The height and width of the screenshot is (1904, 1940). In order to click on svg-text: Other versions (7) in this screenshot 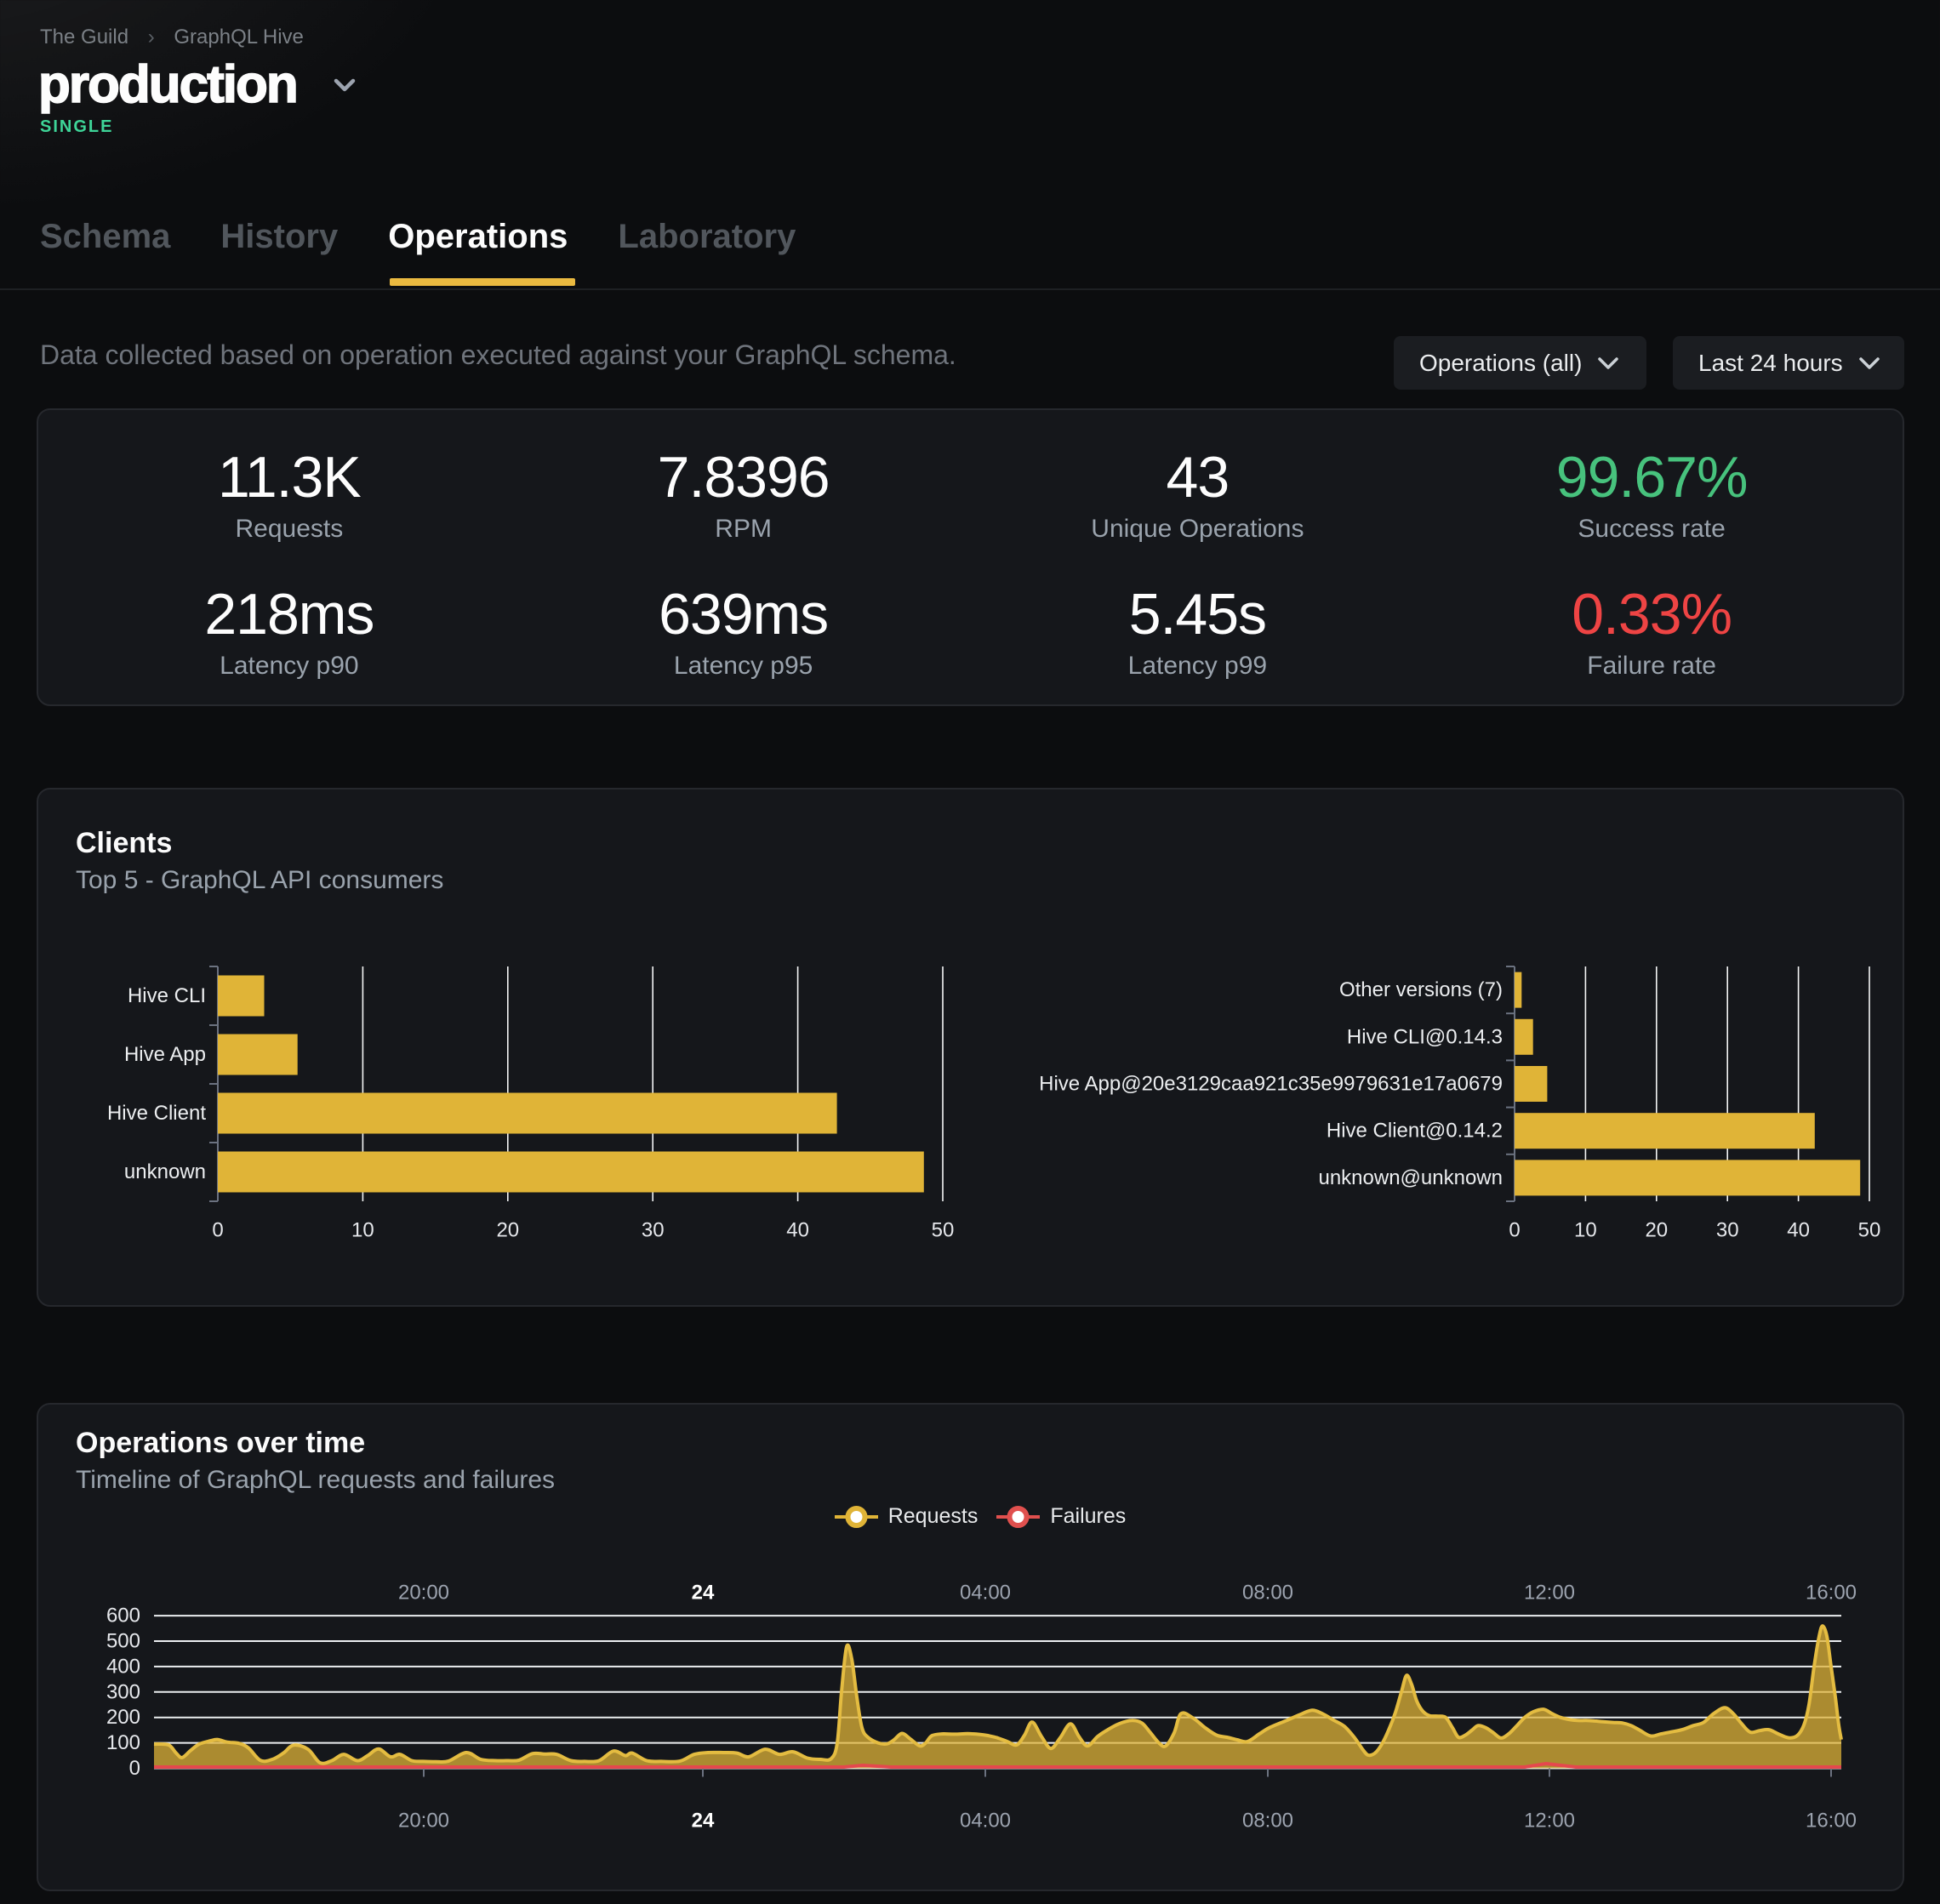, I will do `click(1421, 990)`.